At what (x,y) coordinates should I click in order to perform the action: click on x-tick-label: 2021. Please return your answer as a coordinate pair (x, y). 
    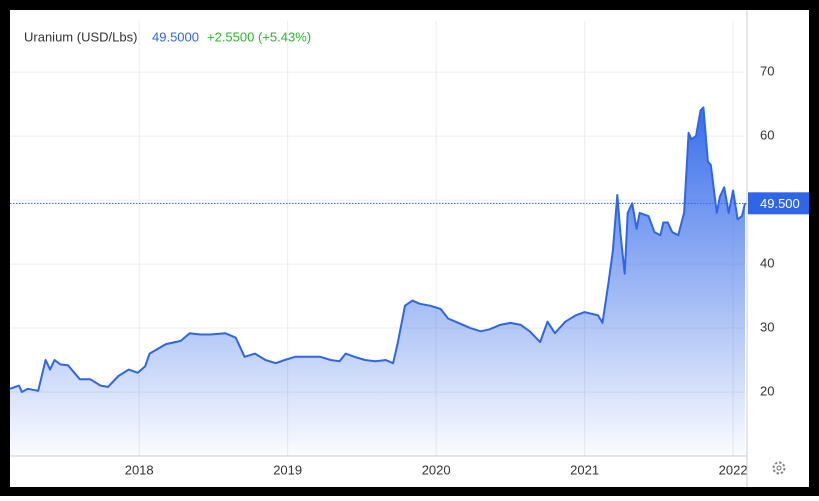
    Looking at the image, I should click on (584, 469).